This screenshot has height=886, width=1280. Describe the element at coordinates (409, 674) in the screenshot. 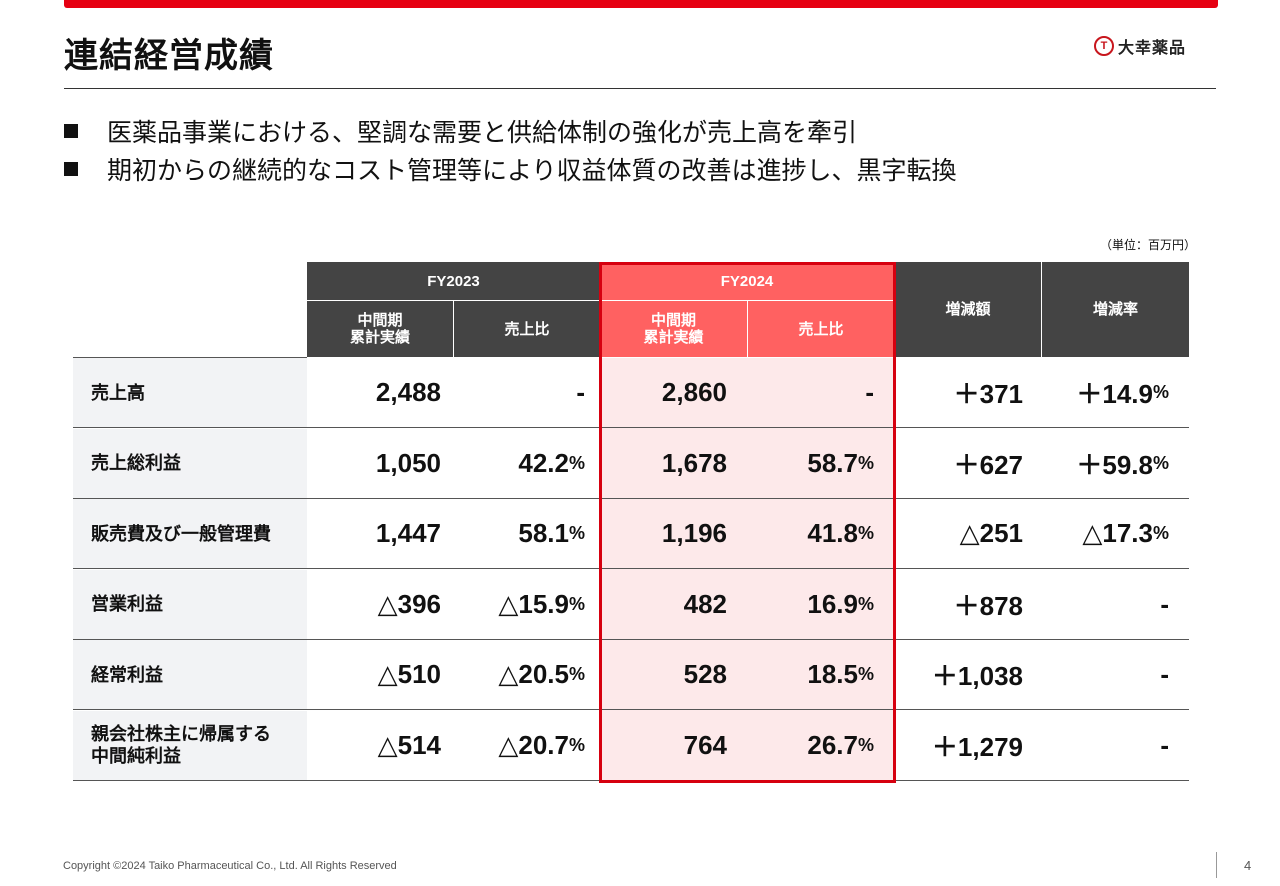

I see `cell-value: △510` at that location.